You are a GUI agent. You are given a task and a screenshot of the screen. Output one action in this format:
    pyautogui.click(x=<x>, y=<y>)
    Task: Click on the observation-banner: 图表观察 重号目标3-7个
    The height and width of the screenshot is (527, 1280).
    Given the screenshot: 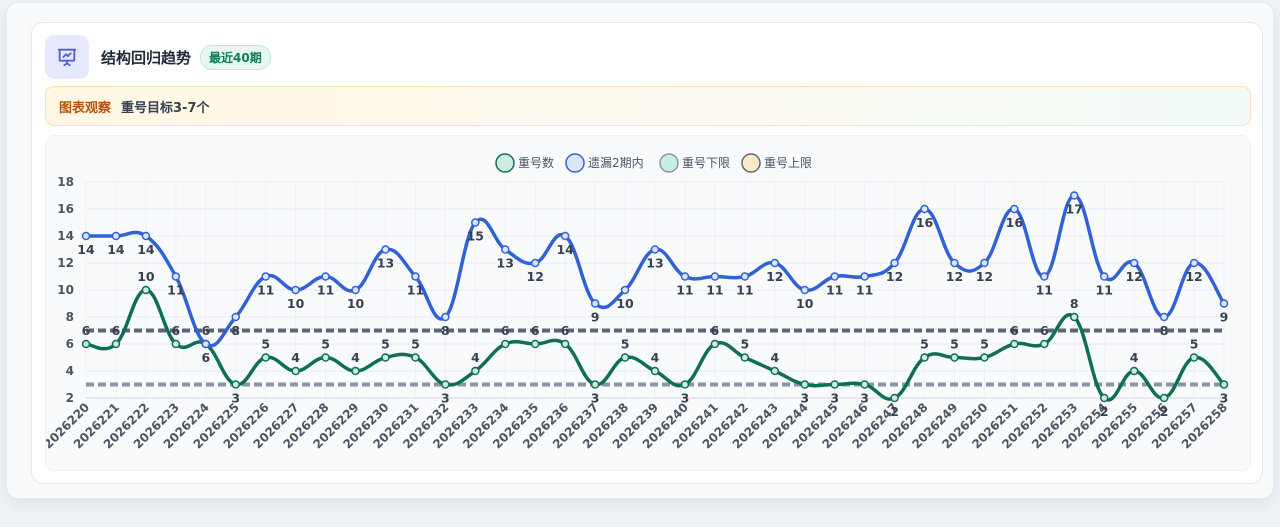 What is the action you would take?
    pyautogui.click(x=648, y=106)
    